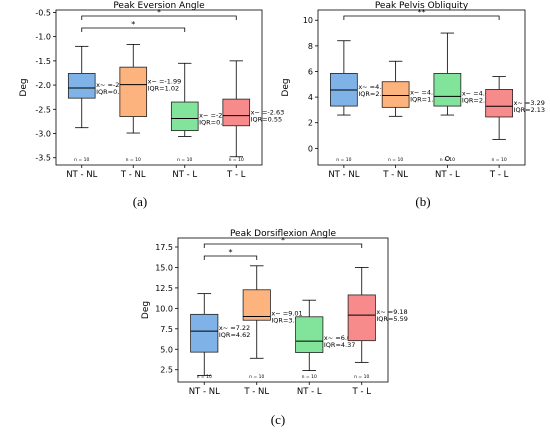  I want to click on y-tick-label: -1.0, so click(43, 37).